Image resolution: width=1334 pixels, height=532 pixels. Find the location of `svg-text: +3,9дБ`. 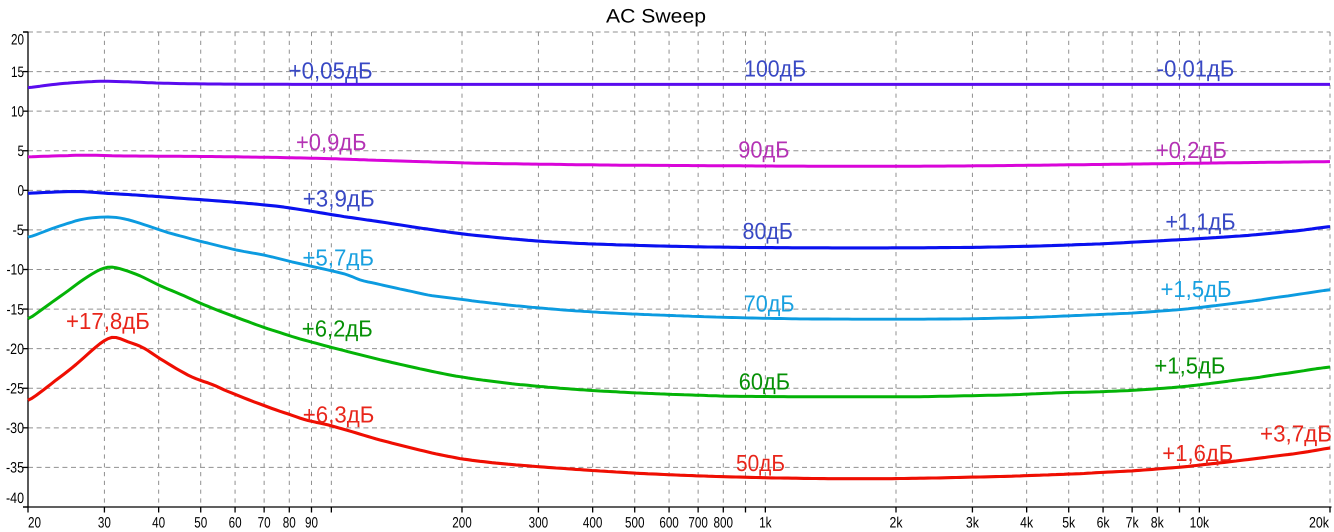

svg-text: +3,9дБ is located at coordinates (339, 199).